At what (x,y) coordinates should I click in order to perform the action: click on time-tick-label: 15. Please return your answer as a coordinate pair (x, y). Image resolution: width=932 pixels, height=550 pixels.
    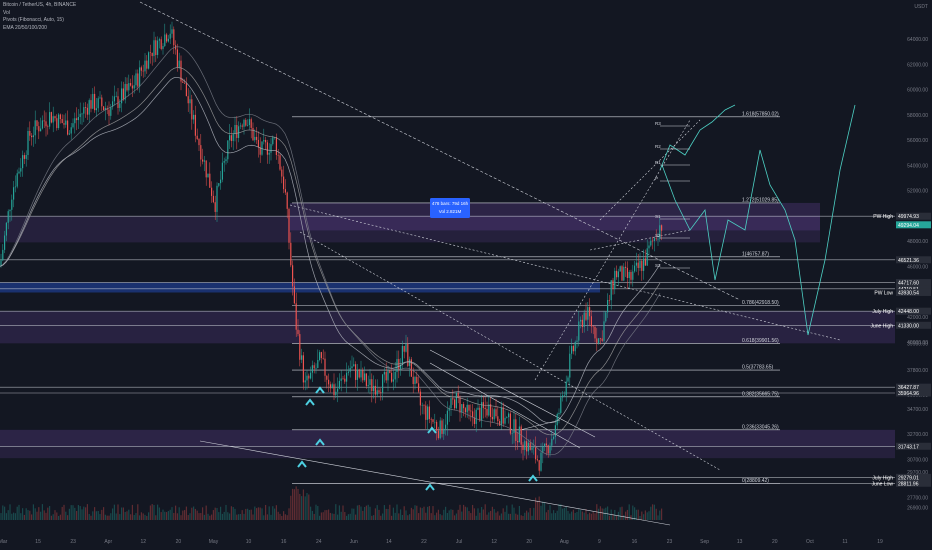
    Looking at the image, I should click on (38, 542).